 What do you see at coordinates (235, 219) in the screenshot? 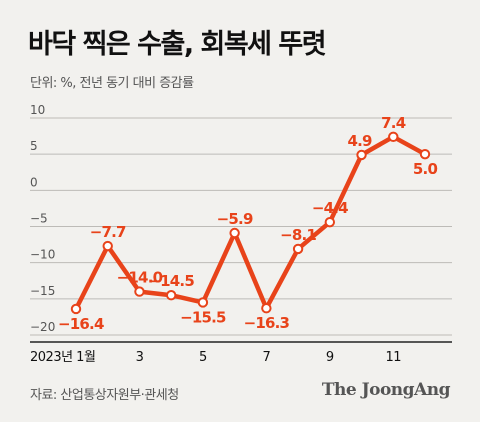
I see `data-label: −5.9` at bounding box center [235, 219].